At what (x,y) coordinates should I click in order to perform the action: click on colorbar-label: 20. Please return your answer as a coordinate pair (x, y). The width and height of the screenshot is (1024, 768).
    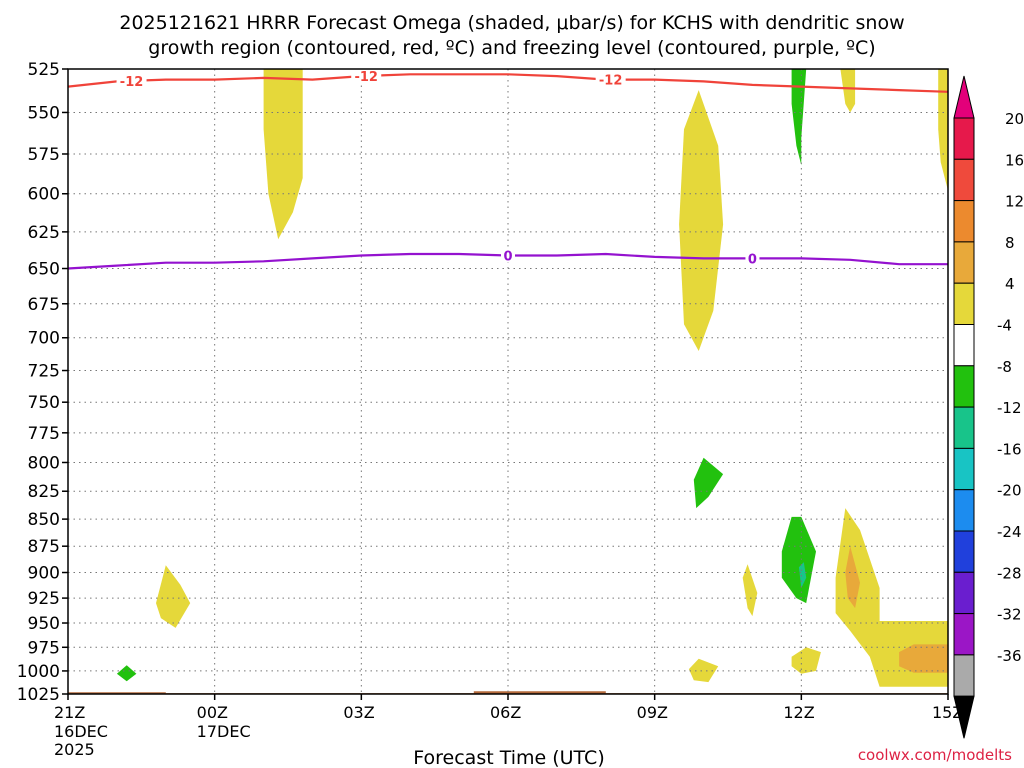
    Looking at the image, I should click on (1014, 119).